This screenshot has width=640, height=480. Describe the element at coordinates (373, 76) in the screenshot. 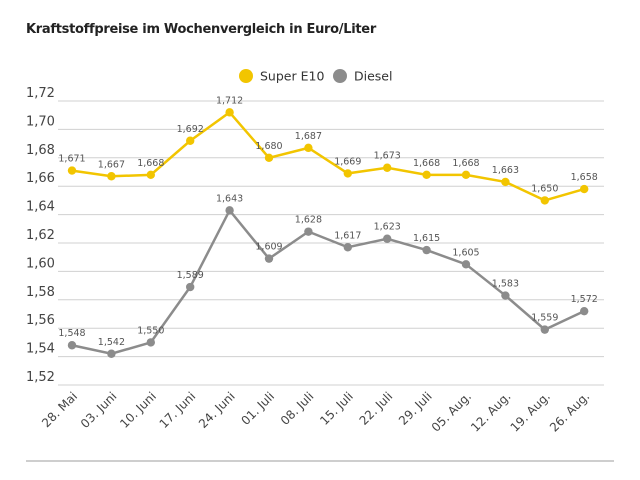

I see `legend-label: Diesel` at that location.